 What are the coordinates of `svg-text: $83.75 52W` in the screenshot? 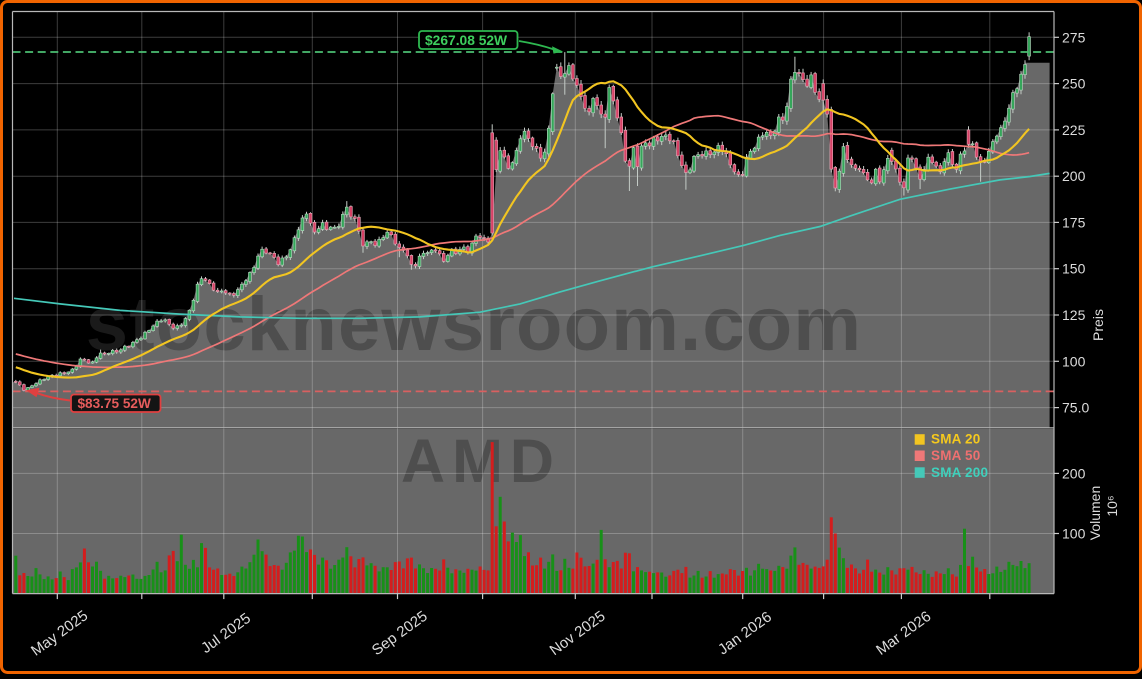 It's located at (114, 403).